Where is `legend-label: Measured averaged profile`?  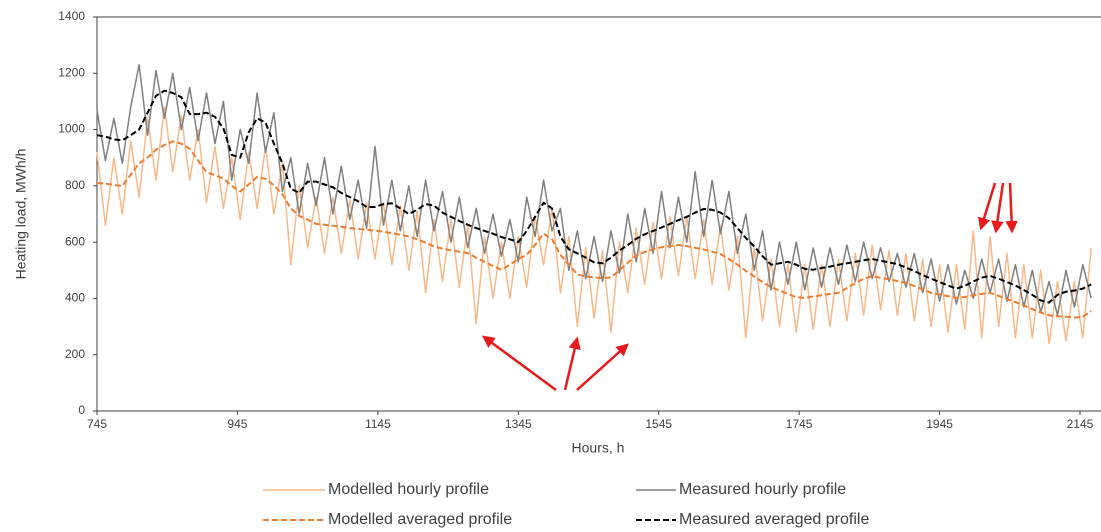 legend-label: Measured averaged profile is located at coordinates (774, 519).